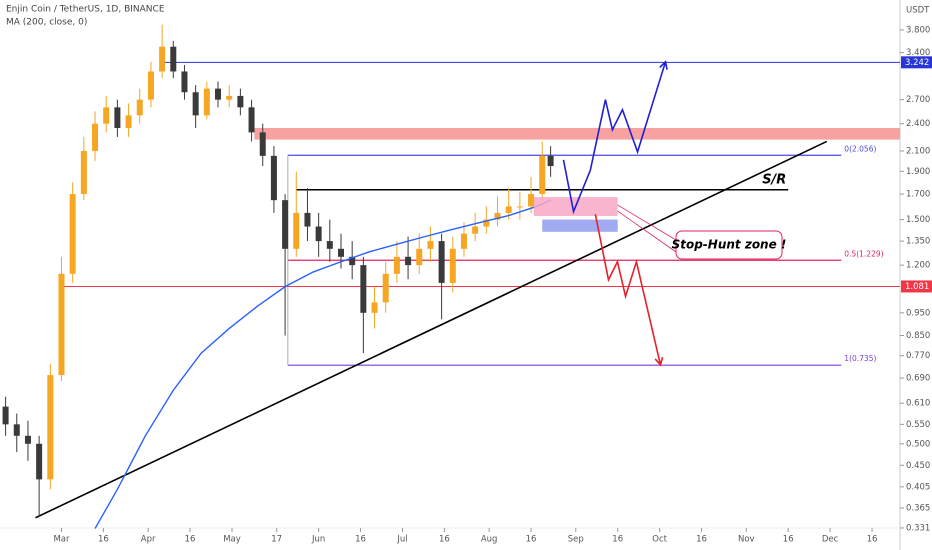 This screenshot has width=932, height=550. Describe the element at coordinates (318, 540) in the screenshot. I see `x-tick-label: Jun` at that location.